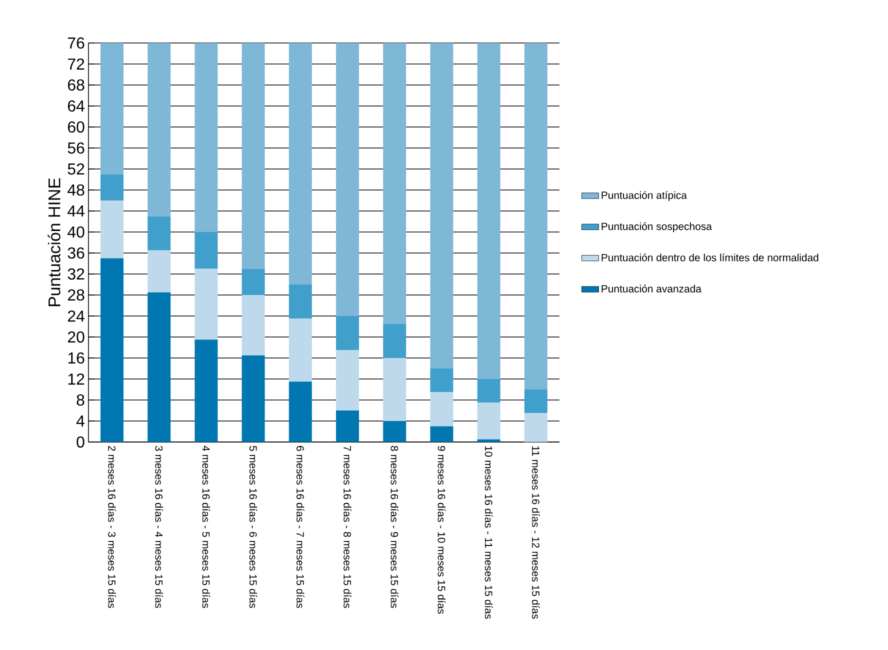  What do you see at coordinates (80, 400) in the screenshot?
I see `y-tick-label: 8` at bounding box center [80, 400].